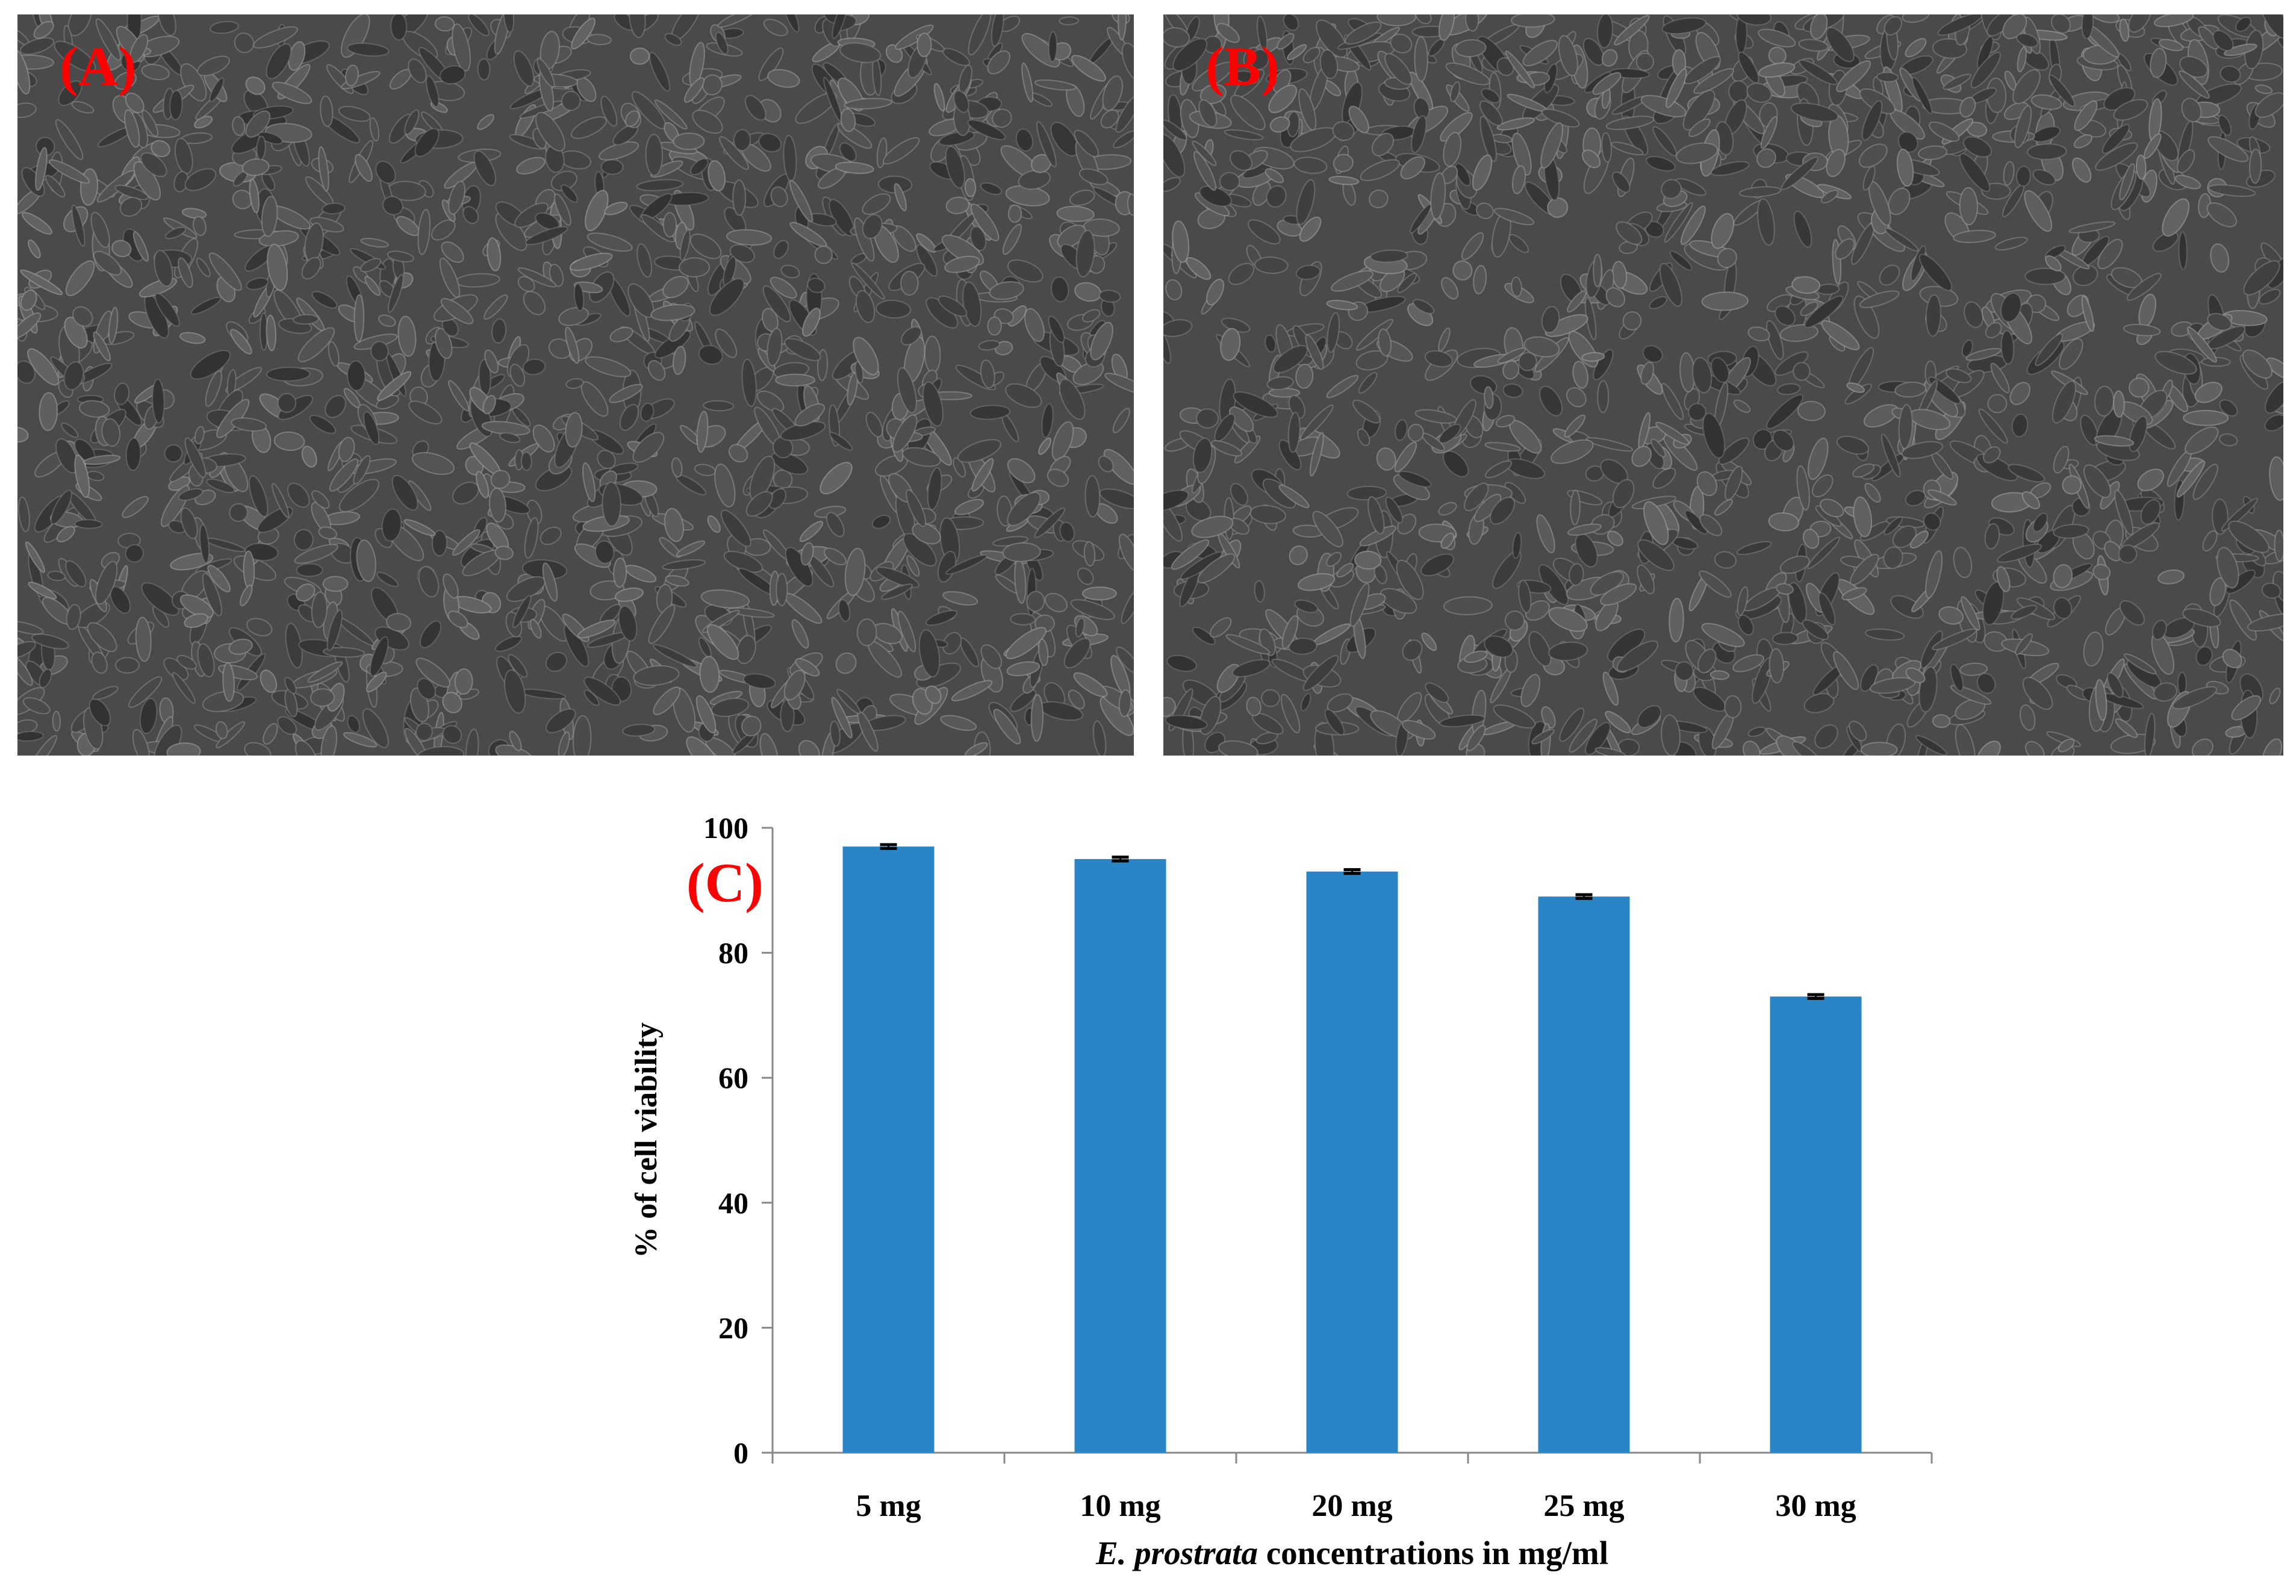  What do you see at coordinates (733, 953) in the screenshot?
I see `y-tick-label: 80` at bounding box center [733, 953].